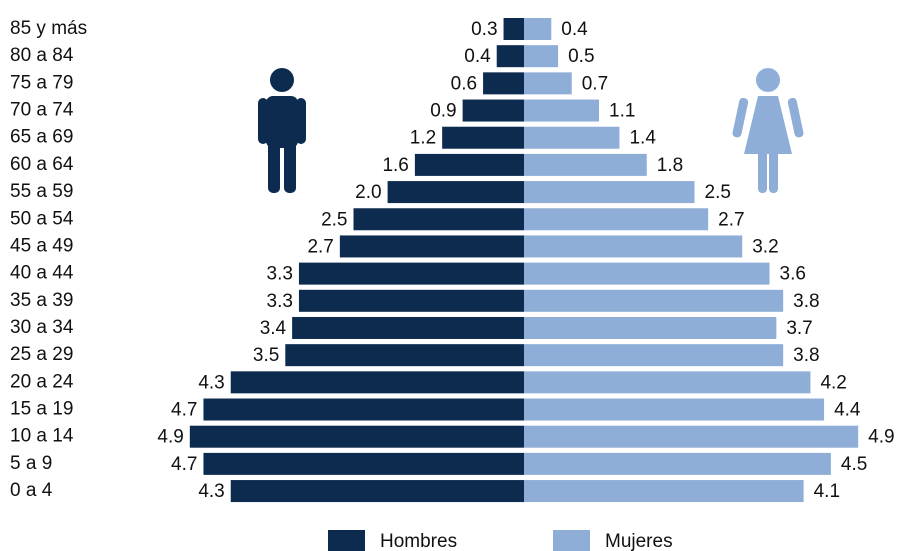 The height and width of the screenshot is (551, 905). Describe the element at coordinates (423, 138) in the screenshot. I see `value-label: 1.2` at that location.